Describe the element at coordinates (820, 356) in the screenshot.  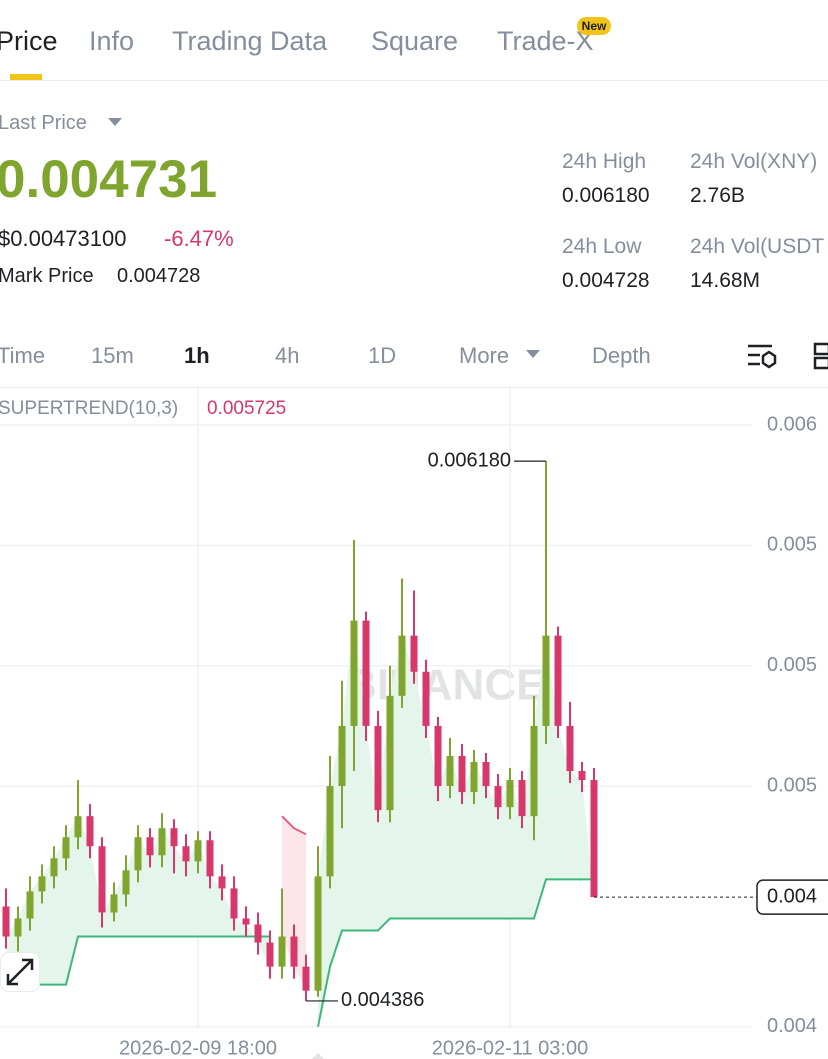
I see `layout-icon` at that location.